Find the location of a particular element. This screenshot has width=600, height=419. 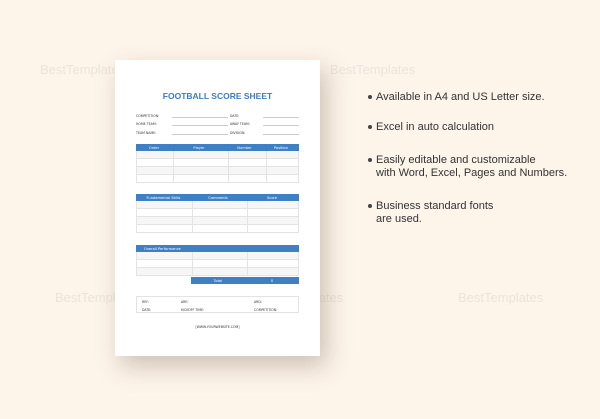

bullet-item: Excel in auto calculation is located at coordinates (431, 127).